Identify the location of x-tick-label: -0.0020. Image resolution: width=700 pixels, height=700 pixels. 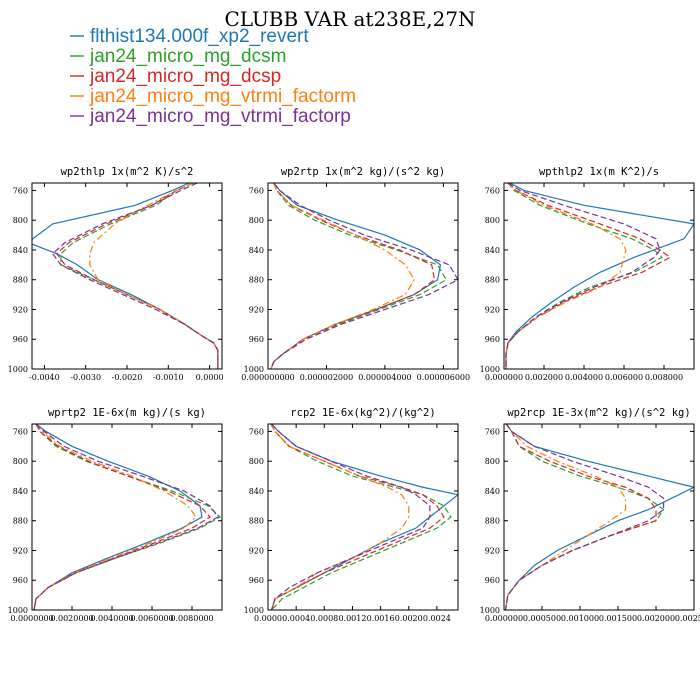
(127, 377).